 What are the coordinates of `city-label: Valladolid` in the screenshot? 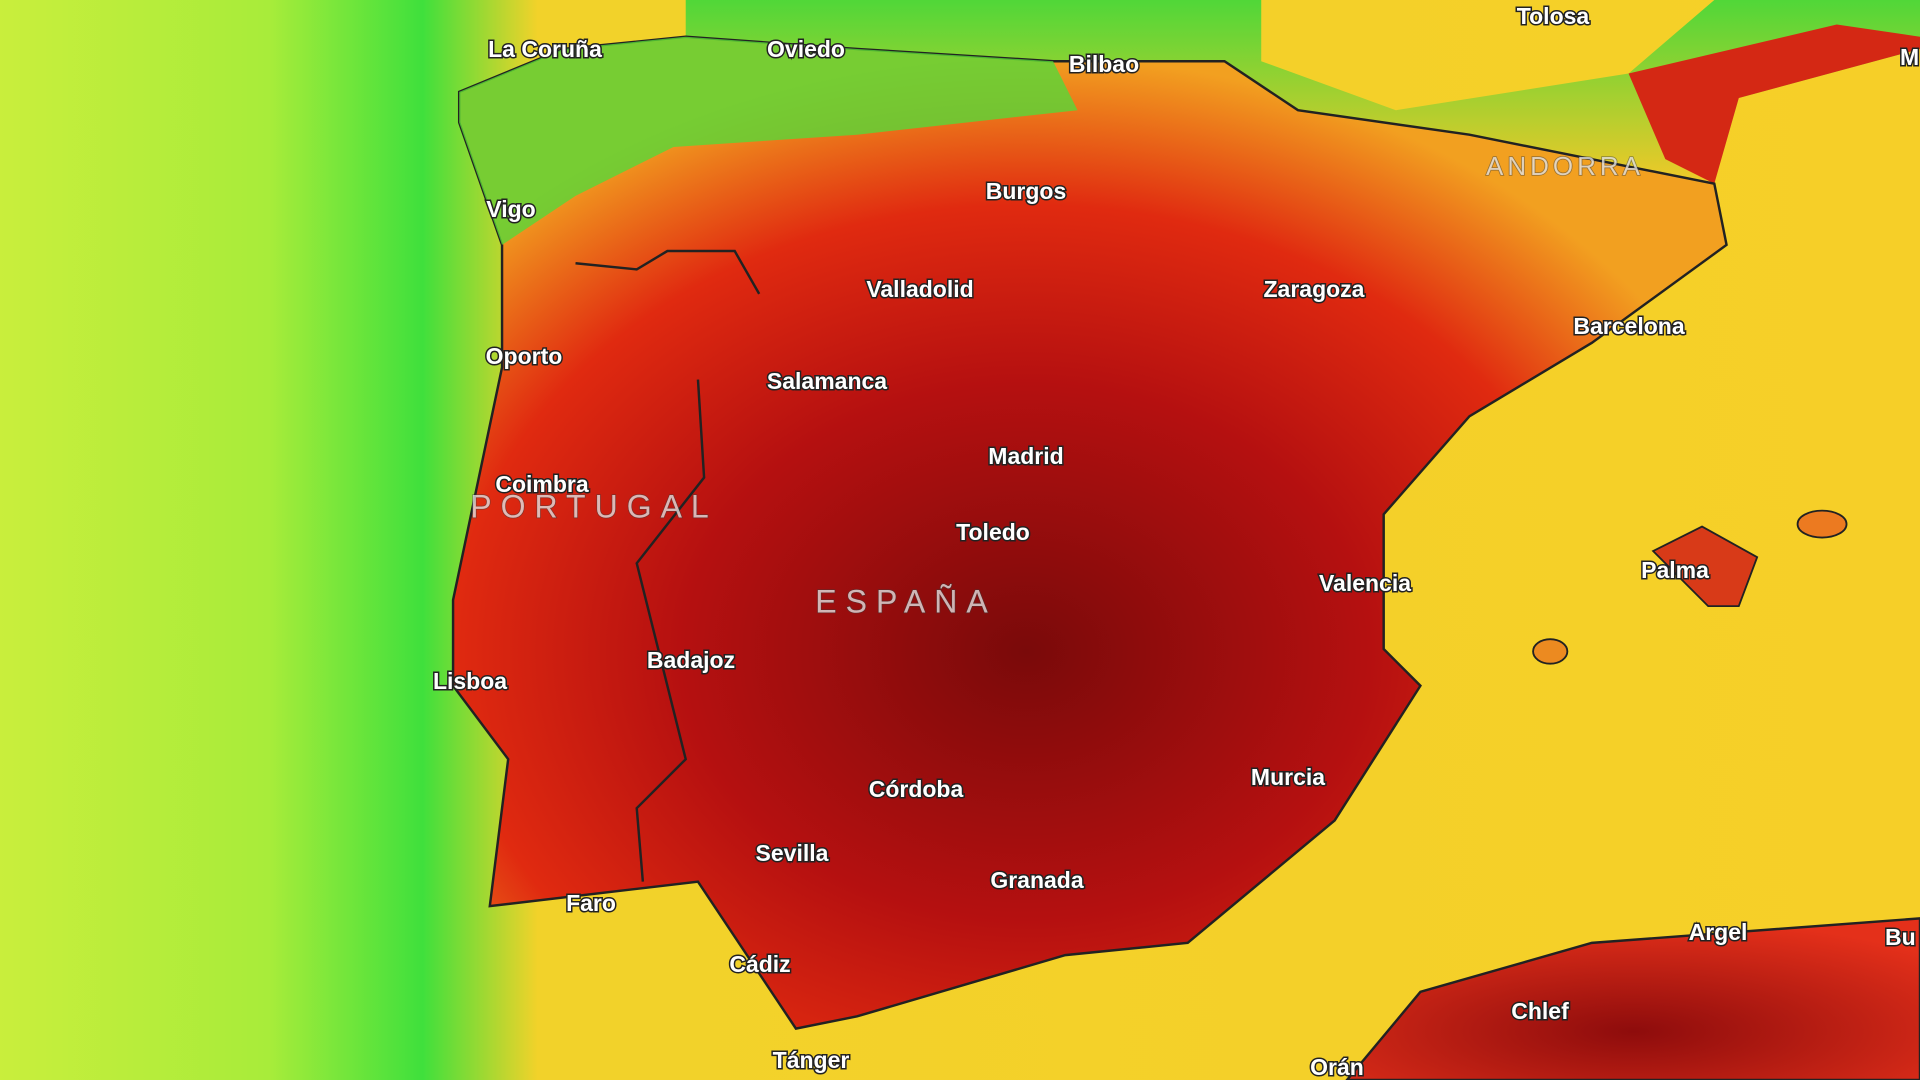 It's located at (919, 289).